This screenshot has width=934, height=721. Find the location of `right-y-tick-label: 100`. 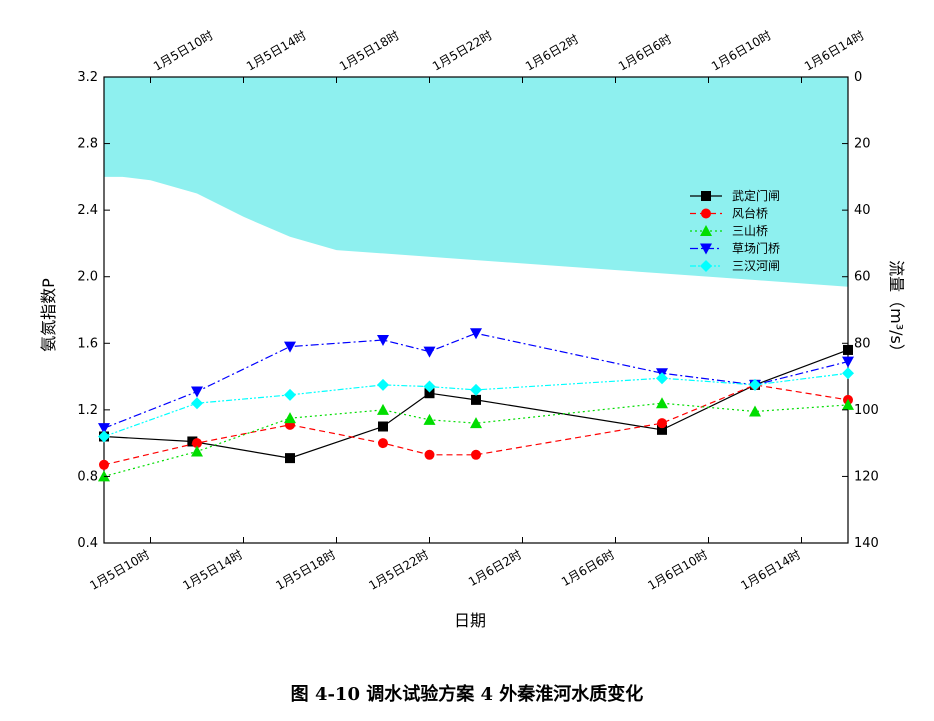

right-y-tick-label: 100 is located at coordinates (866, 410).